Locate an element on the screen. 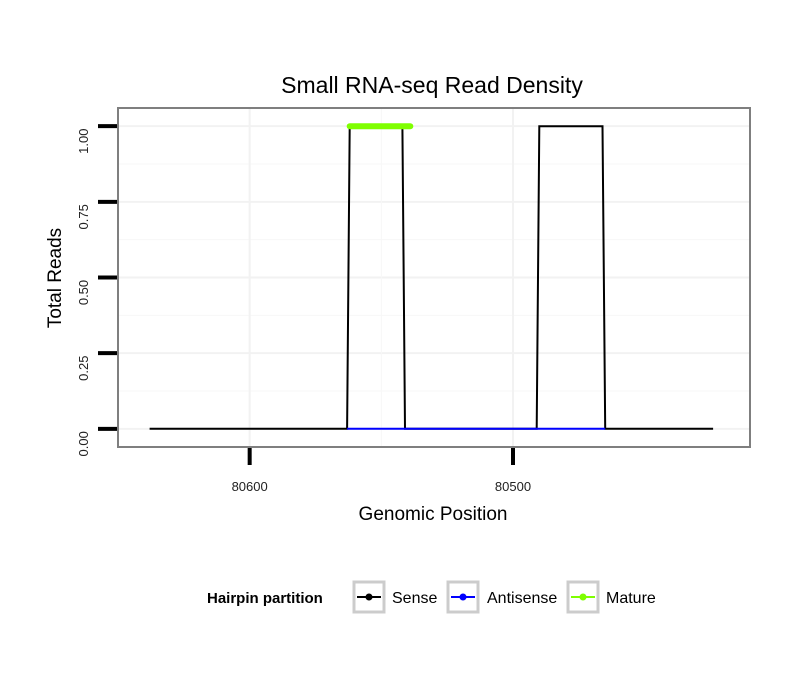 Image resolution: width=810 pixels, height=690 pixels. legend-item-antisense: Antisense is located at coordinates (501, 597).